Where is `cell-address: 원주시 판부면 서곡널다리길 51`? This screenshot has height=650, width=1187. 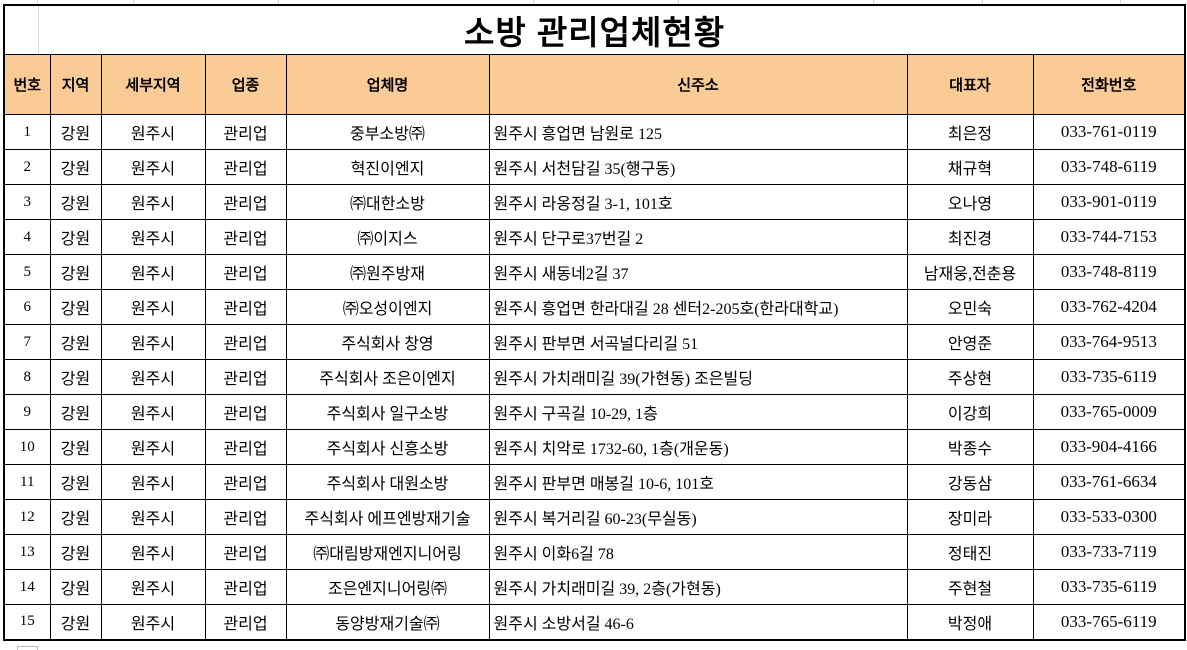
cell-address: 원주시 판부면 서곡널다리길 51 is located at coordinates (698, 342).